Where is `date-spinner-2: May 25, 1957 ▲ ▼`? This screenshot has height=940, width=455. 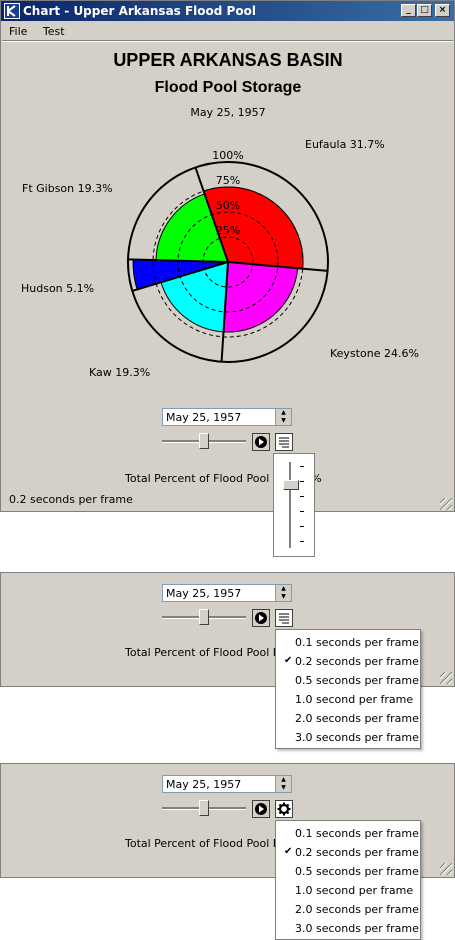
date-spinner-2: May 25, 1957 ▲ ▼ is located at coordinates (227, 593).